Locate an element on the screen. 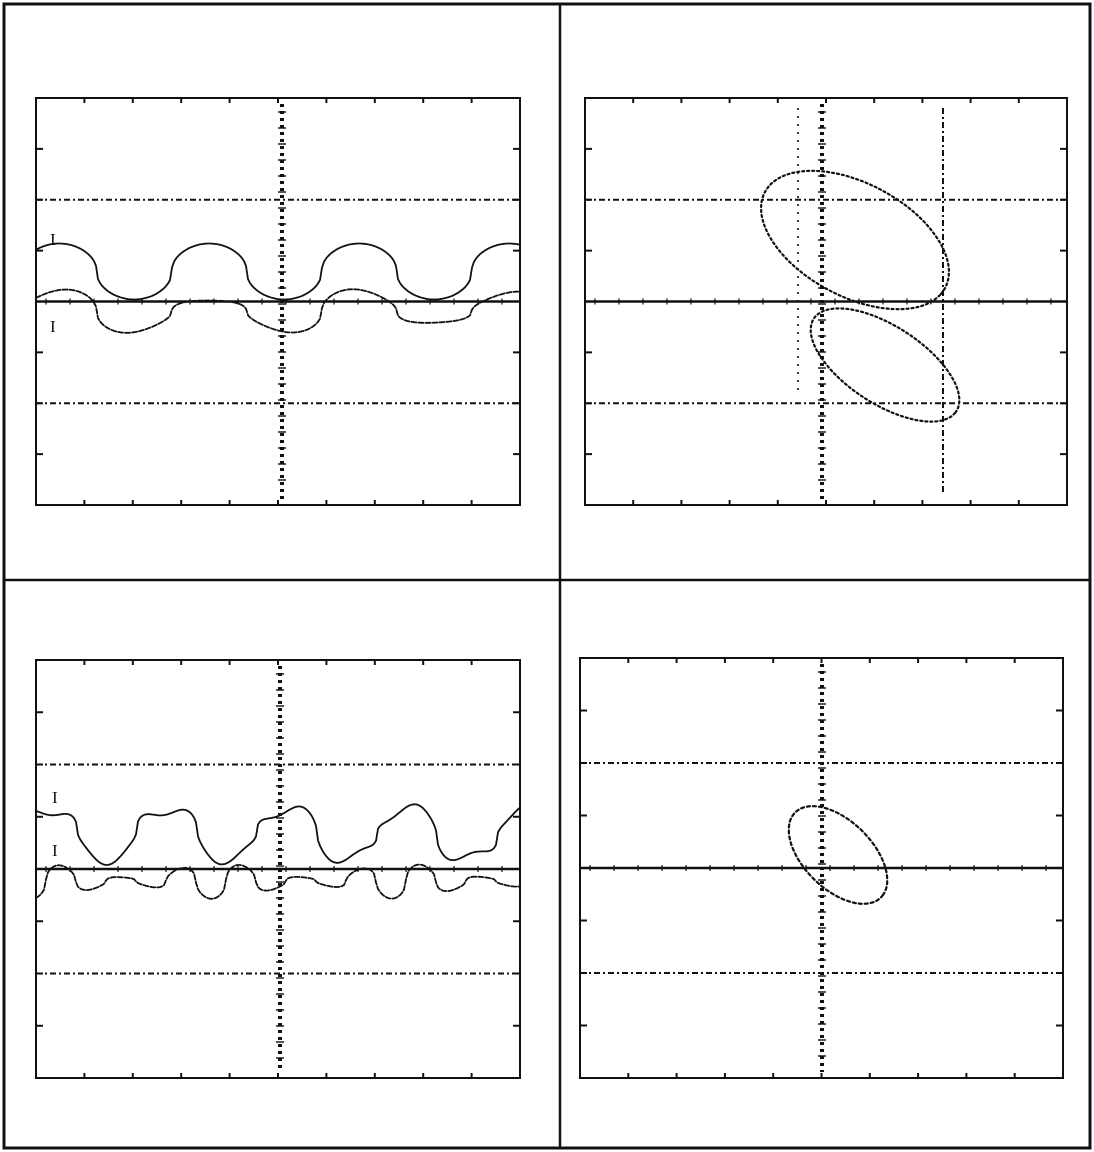 Image resolution: width=1094 pixels, height=1152 pixels. phase-loop is located at coordinates (838, 855).